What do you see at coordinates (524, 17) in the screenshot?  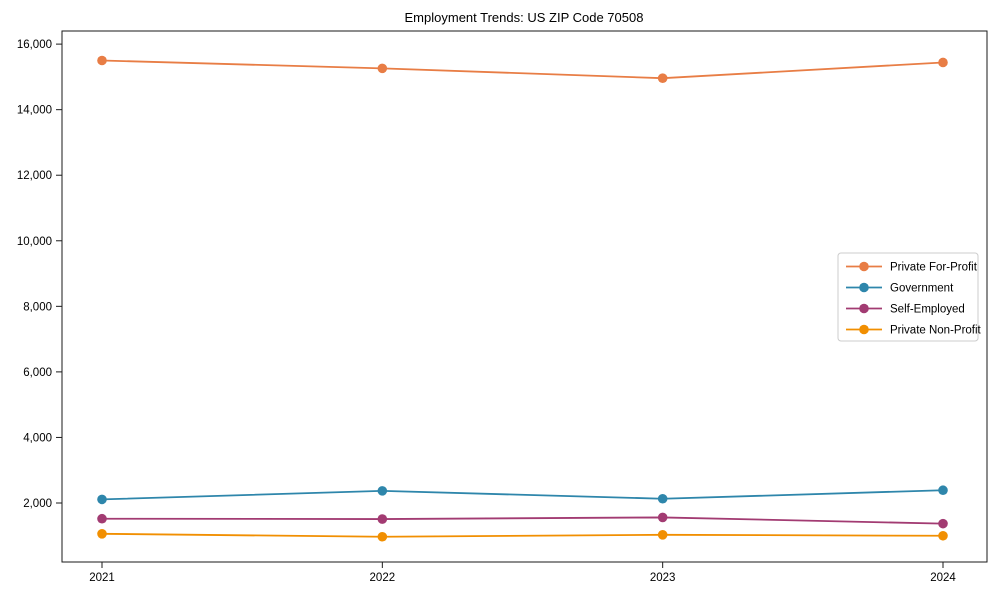 I see `chart-title: Employment Trends: US ZIP Code 70508` at bounding box center [524, 17].